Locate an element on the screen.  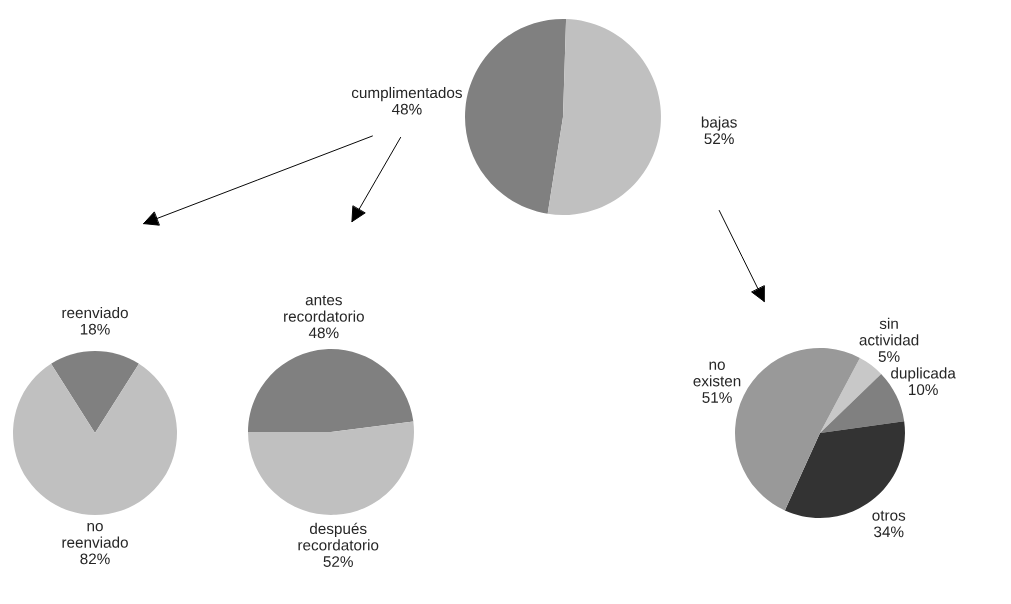
slice-label: después recordatorio is located at coordinates (338, 536).